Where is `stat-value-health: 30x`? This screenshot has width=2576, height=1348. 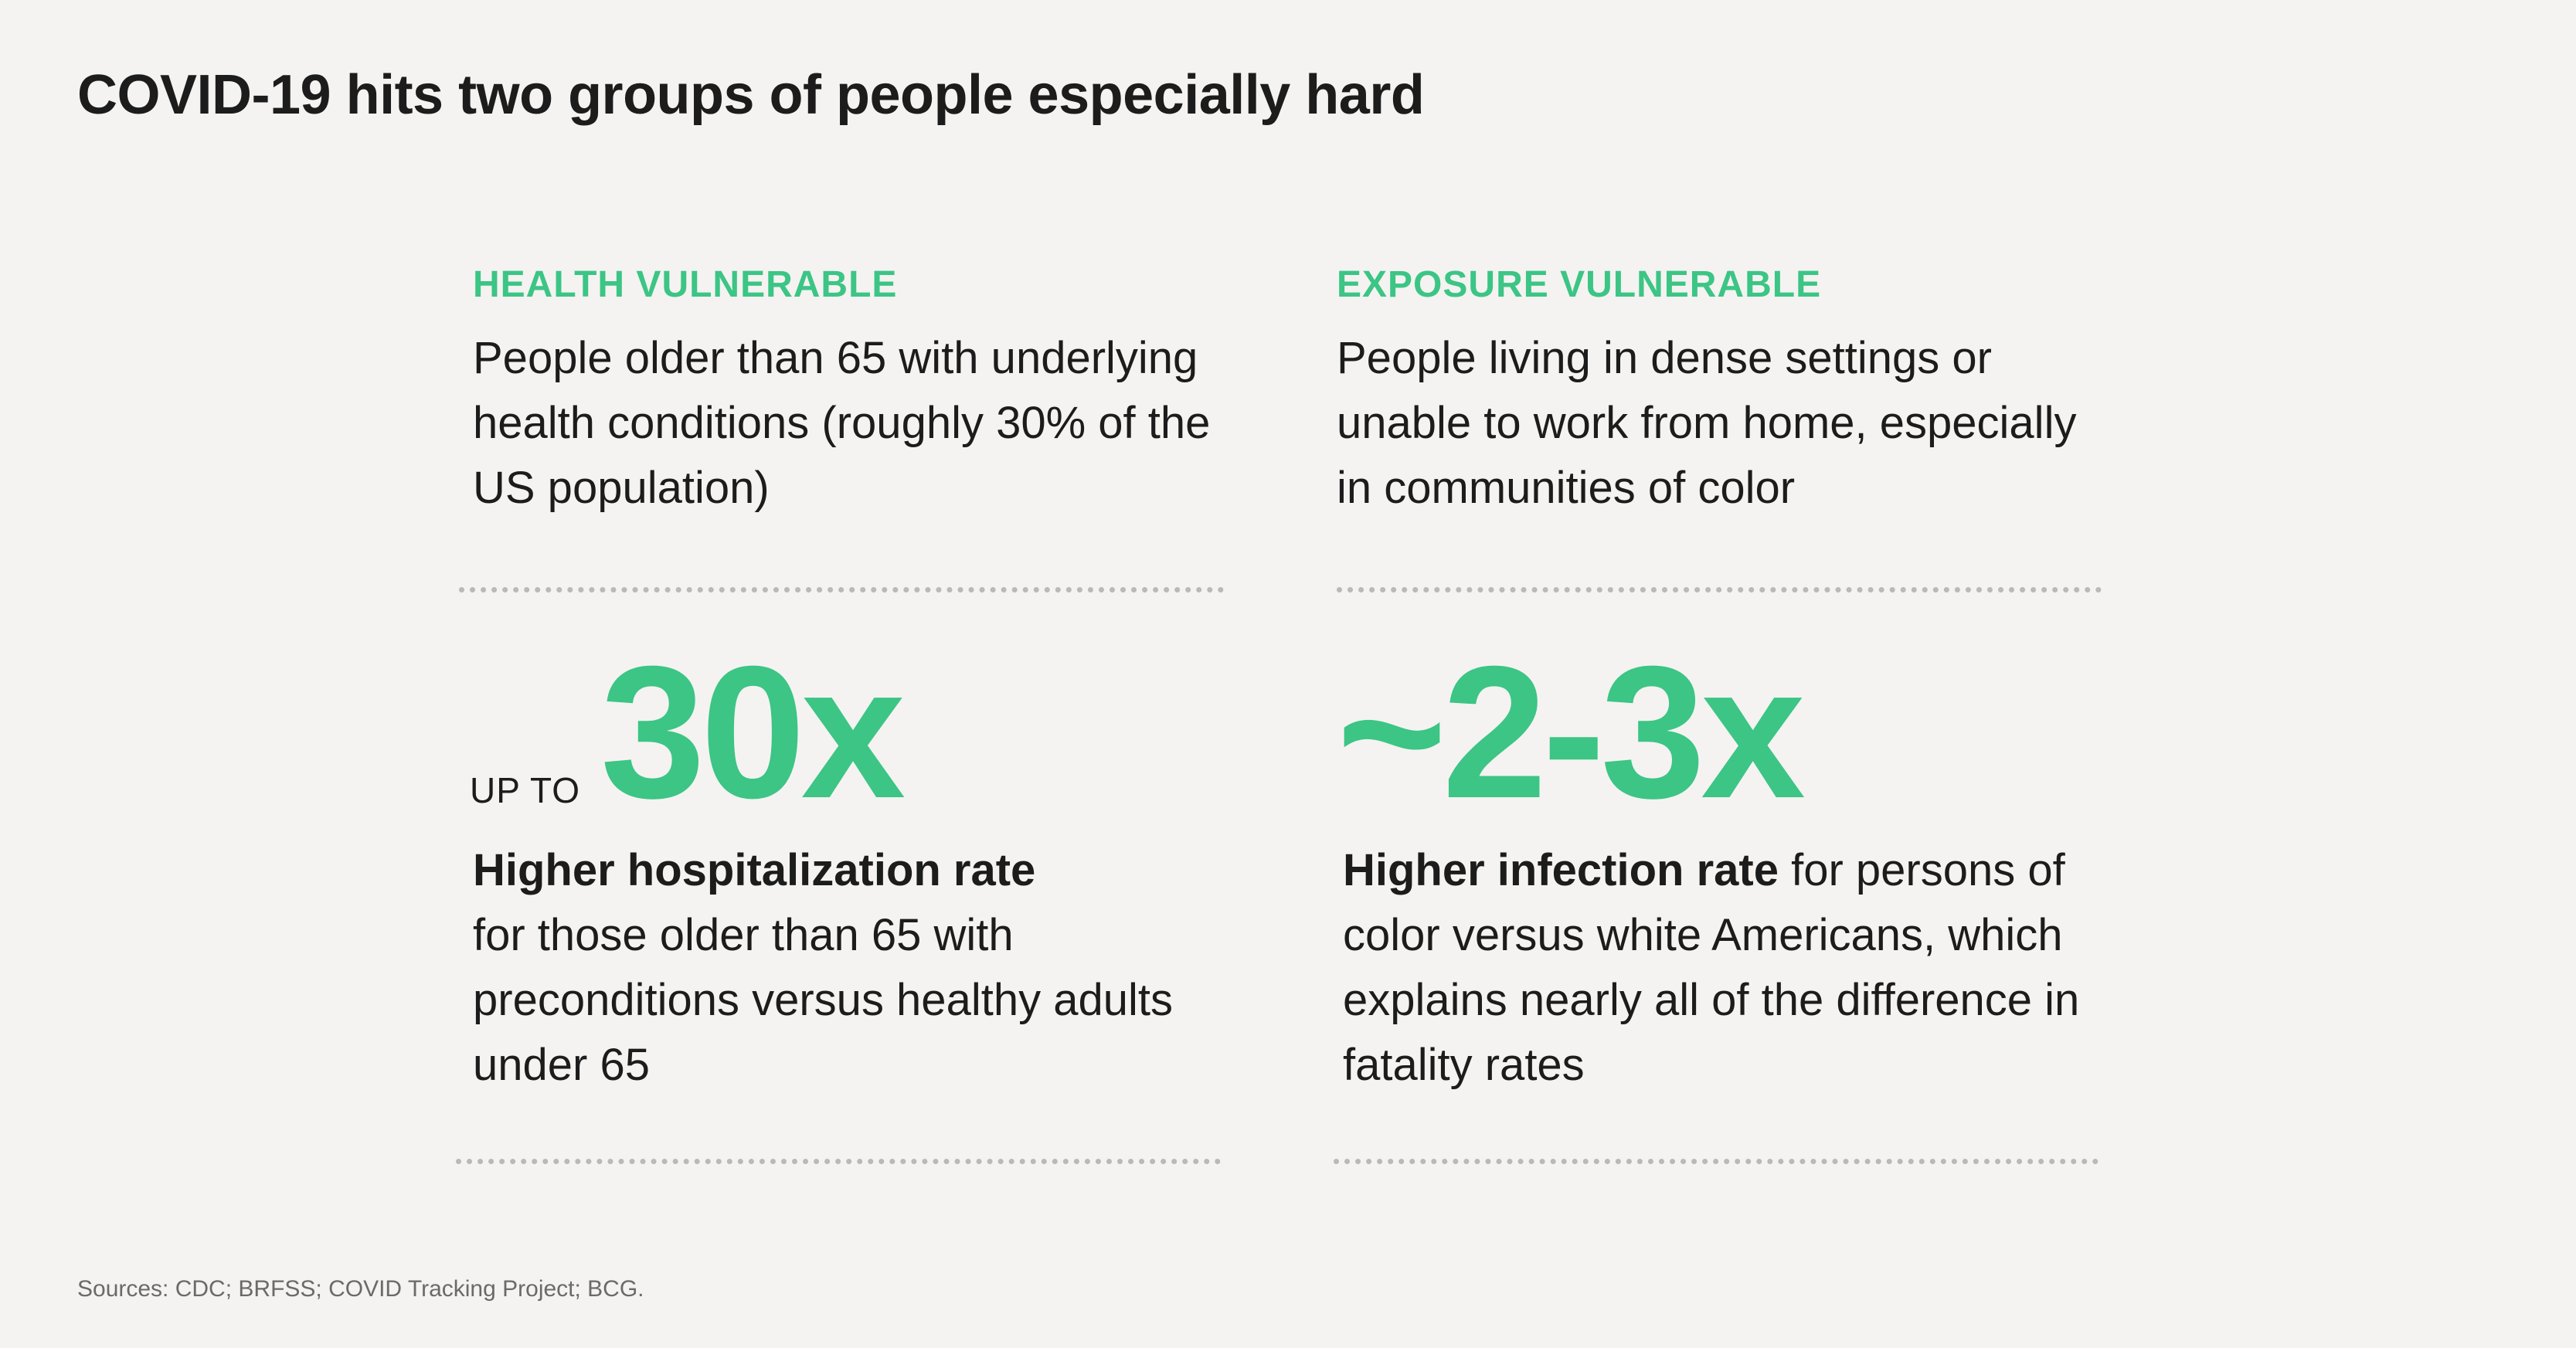 stat-value-health: 30x is located at coordinates (753, 732).